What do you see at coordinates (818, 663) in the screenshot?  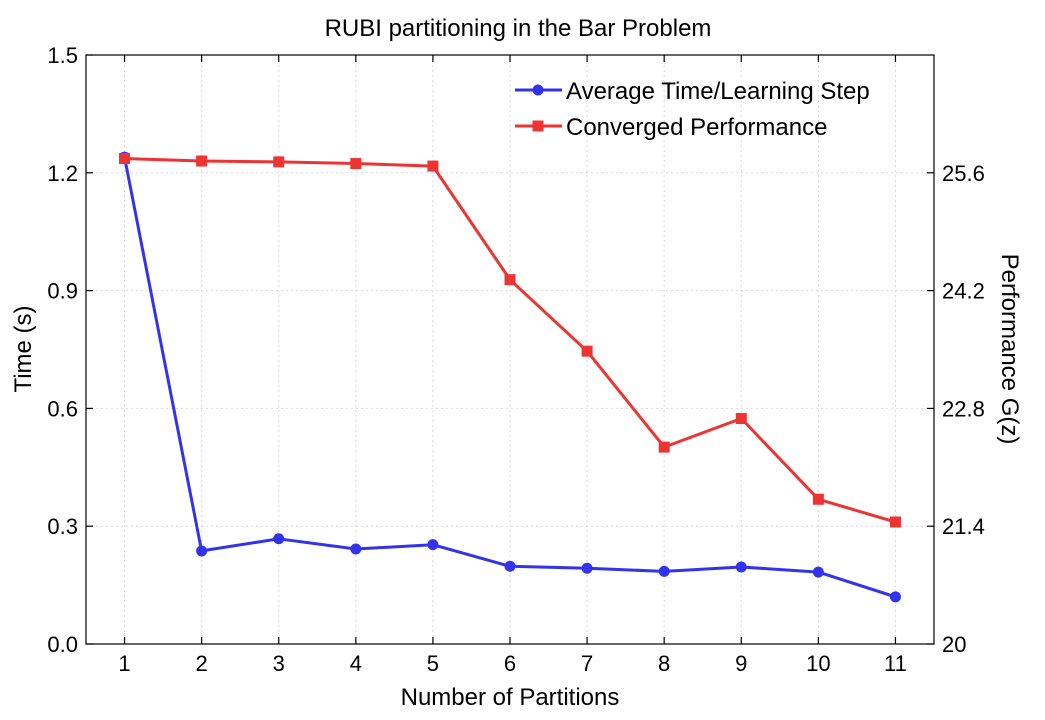 I see `x-tick-label: 10` at bounding box center [818, 663].